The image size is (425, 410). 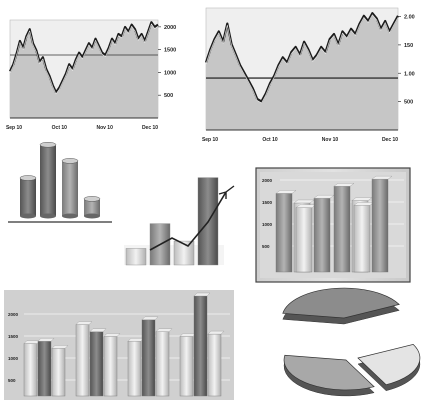 What do you see at coordinates (330, 140) in the screenshot?
I see `chart1-x-tick-label: Nov 10` at bounding box center [330, 140].